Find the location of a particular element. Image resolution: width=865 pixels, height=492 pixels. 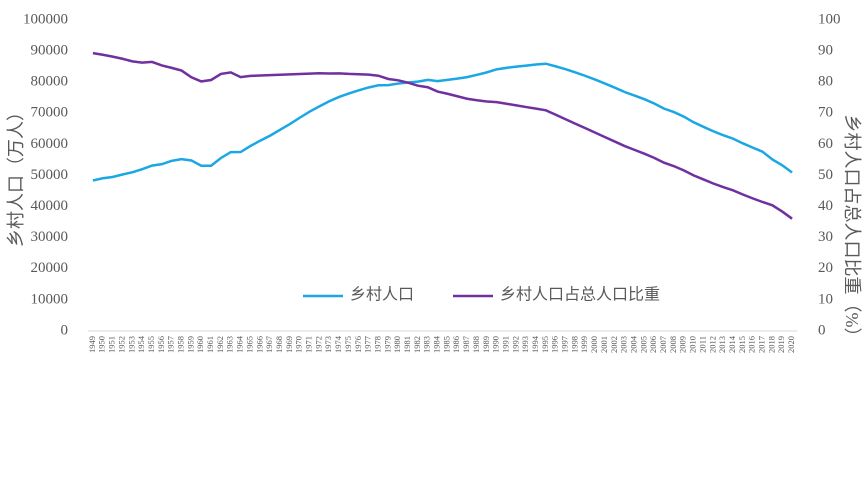

x-tick-label: 2008 is located at coordinates (673, 344).